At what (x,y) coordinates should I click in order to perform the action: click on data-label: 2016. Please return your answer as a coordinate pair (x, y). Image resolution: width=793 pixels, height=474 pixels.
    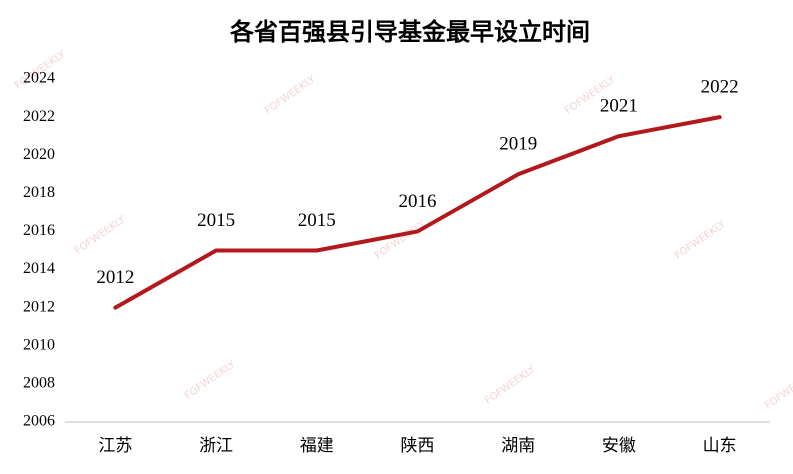
    Looking at the image, I should click on (418, 201).